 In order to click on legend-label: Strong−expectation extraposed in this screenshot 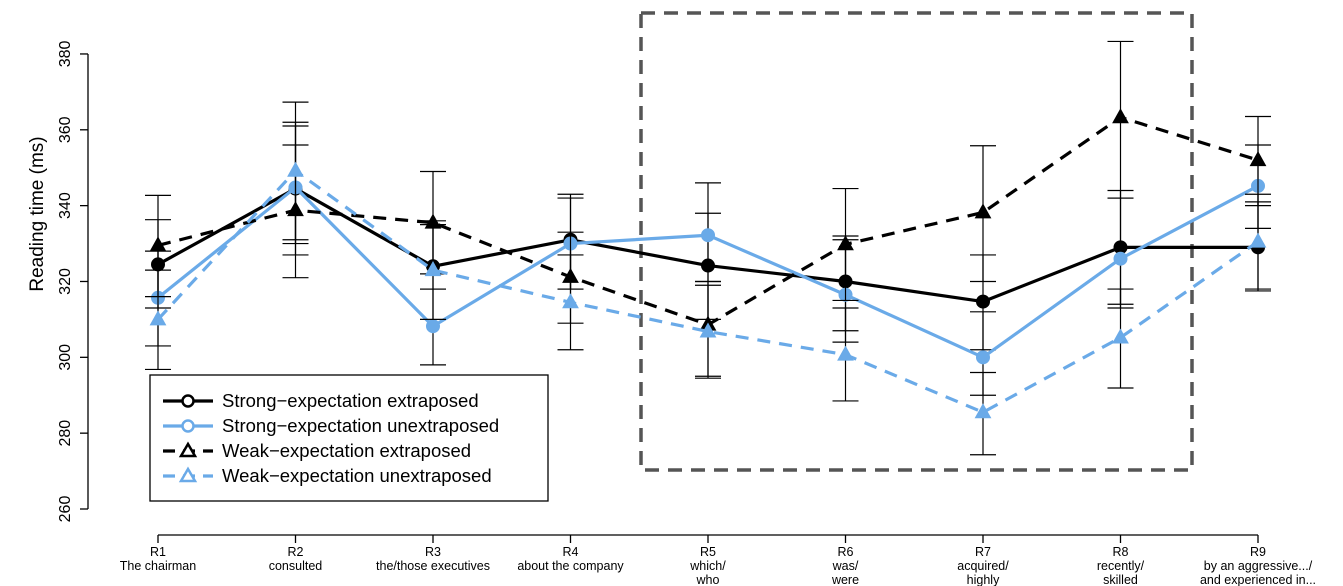, I will do `click(350, 400)`.